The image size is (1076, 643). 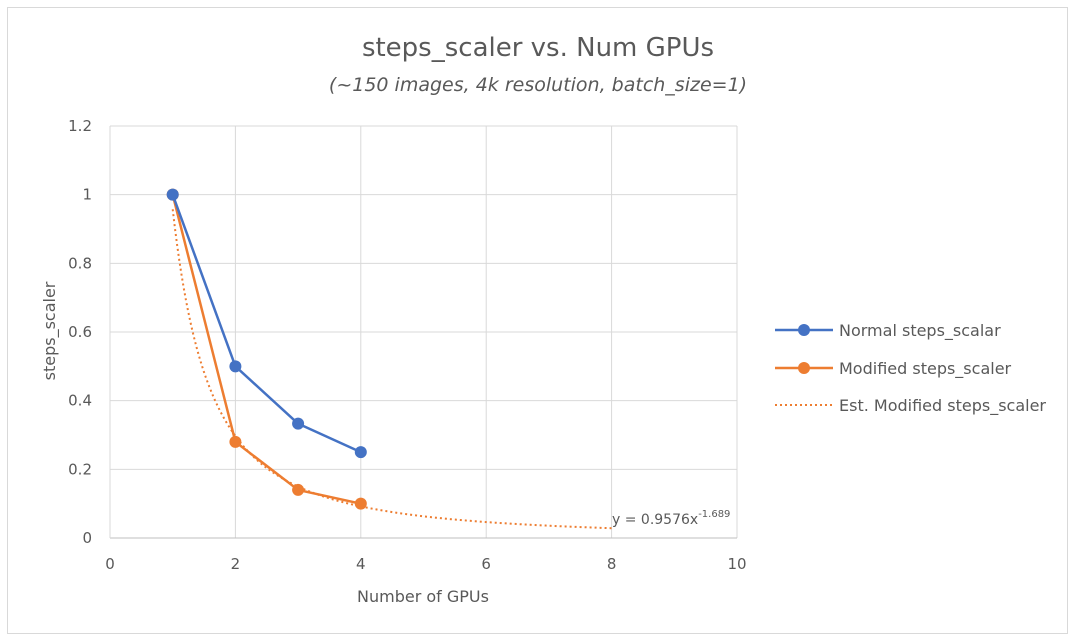 What do you see at coordinates (80, 401) in the screenshot?
I see `y-tick-label: 0.4` at bounding box center [80, 401].